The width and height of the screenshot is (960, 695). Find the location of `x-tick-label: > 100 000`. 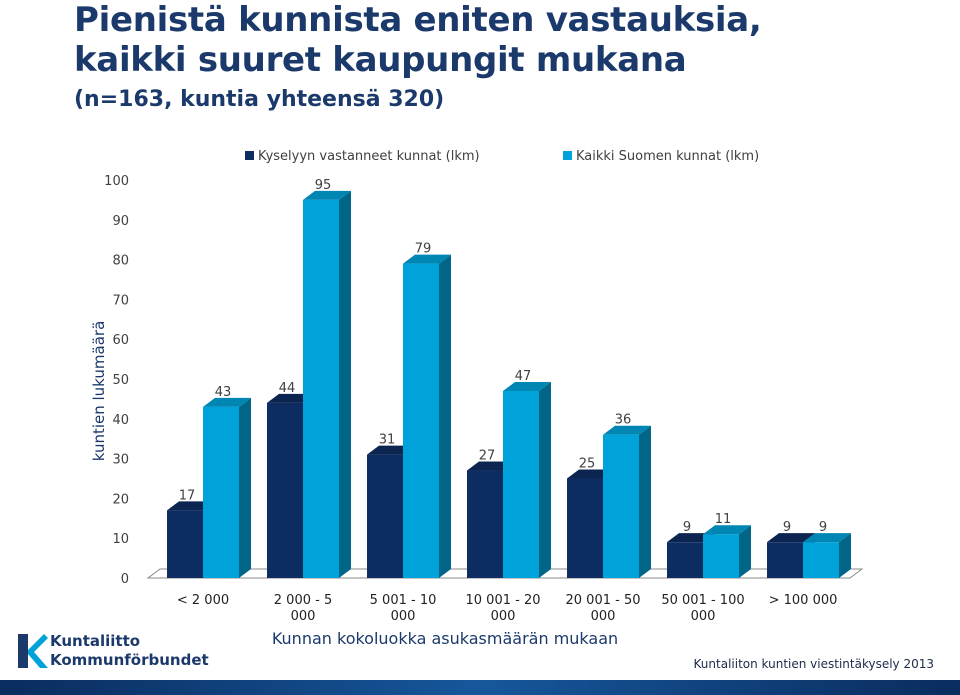

x-tick-label: > 100 000 is located at coordinates (803, 600).